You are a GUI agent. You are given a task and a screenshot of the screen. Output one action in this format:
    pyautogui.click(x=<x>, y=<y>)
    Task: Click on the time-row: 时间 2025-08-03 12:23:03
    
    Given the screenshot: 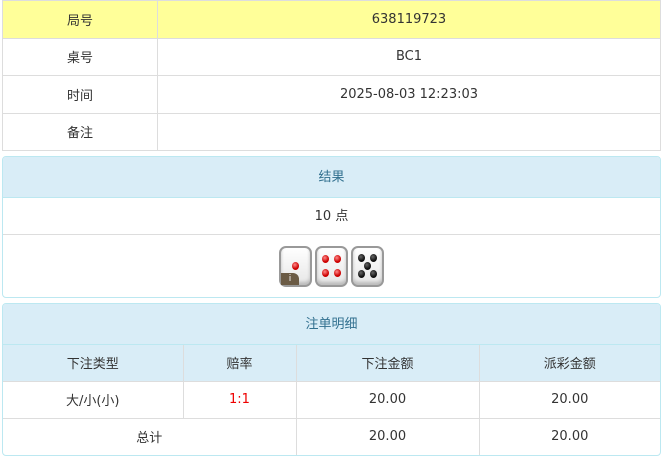 What is the action you would take?
    pyautogui.click(x=331, y=94)
    